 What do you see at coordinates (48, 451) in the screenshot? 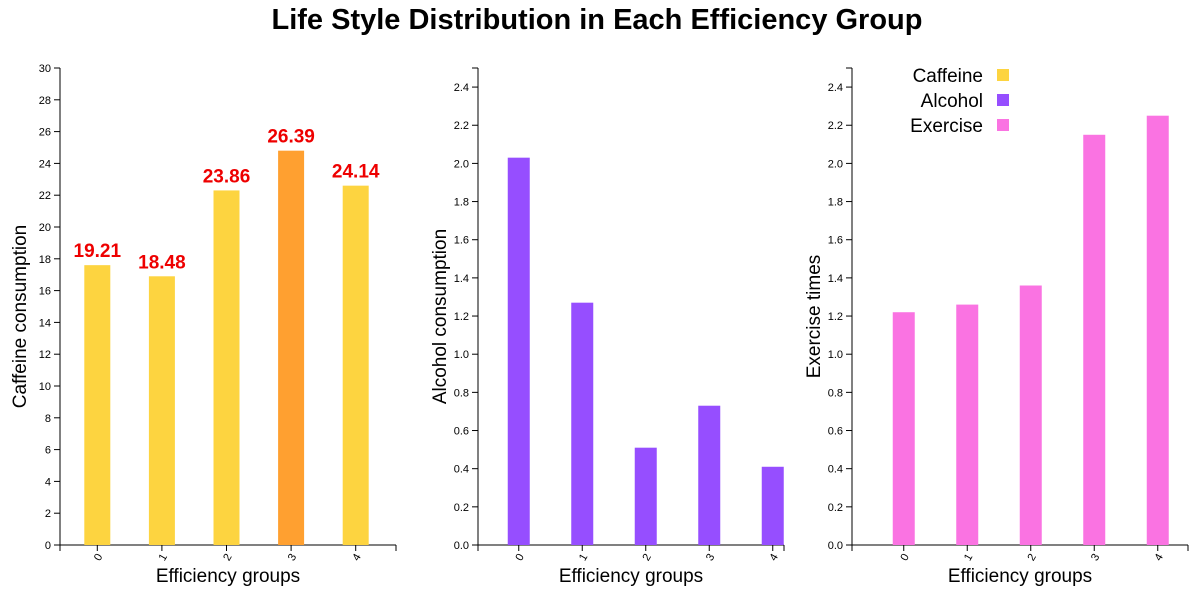
I see `y-tick-label: 6` at bounding box center [48, 451].